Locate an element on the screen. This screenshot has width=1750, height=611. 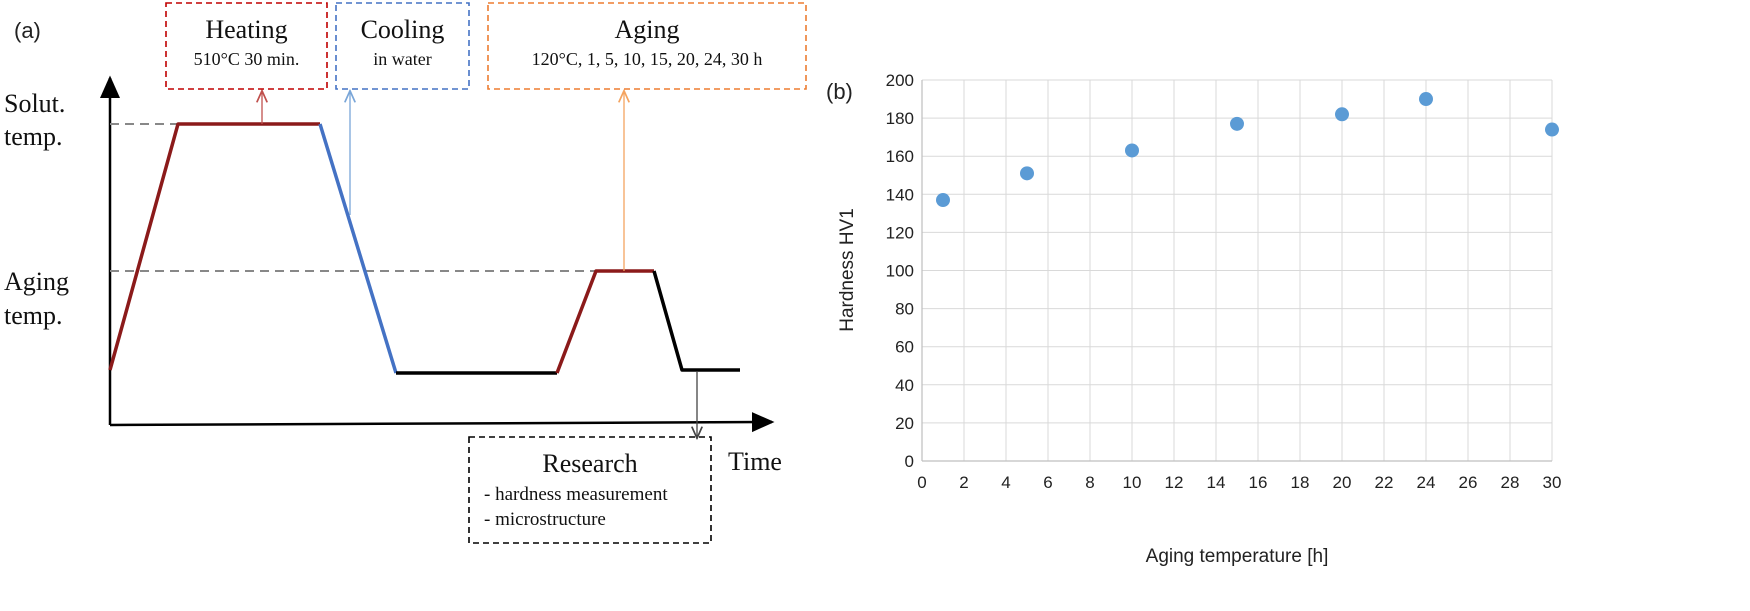
y-tick-label-40: 40 is located at coordinates (904, 385).